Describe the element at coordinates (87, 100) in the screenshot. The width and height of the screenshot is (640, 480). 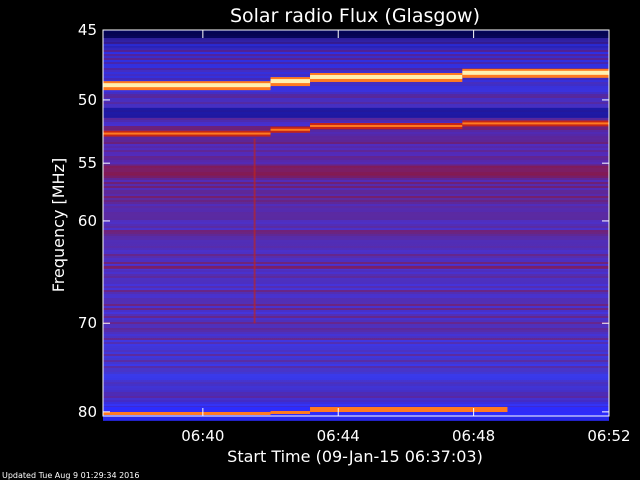
I see `y-tick-label: 50` at that location.